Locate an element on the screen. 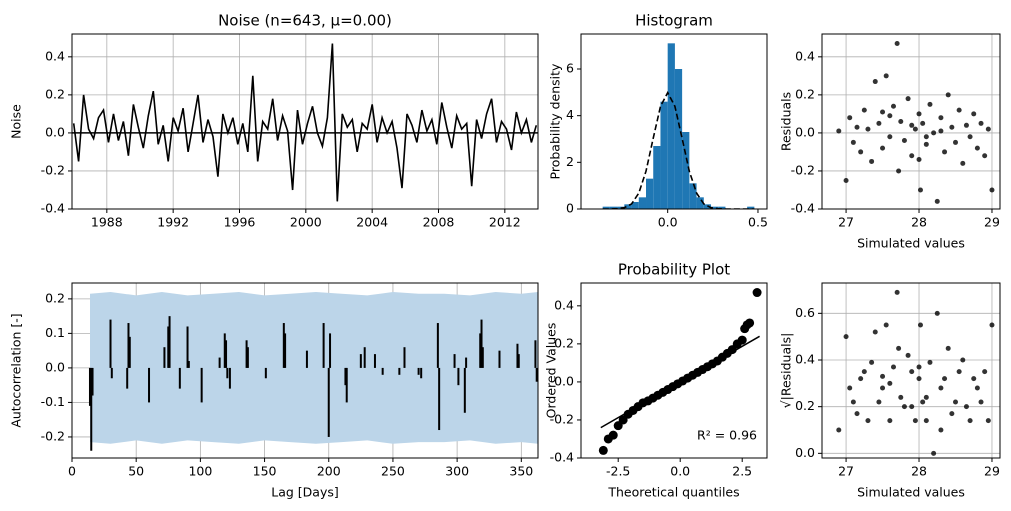  y-tick-label: 2 is located at coordinates (570, 161).